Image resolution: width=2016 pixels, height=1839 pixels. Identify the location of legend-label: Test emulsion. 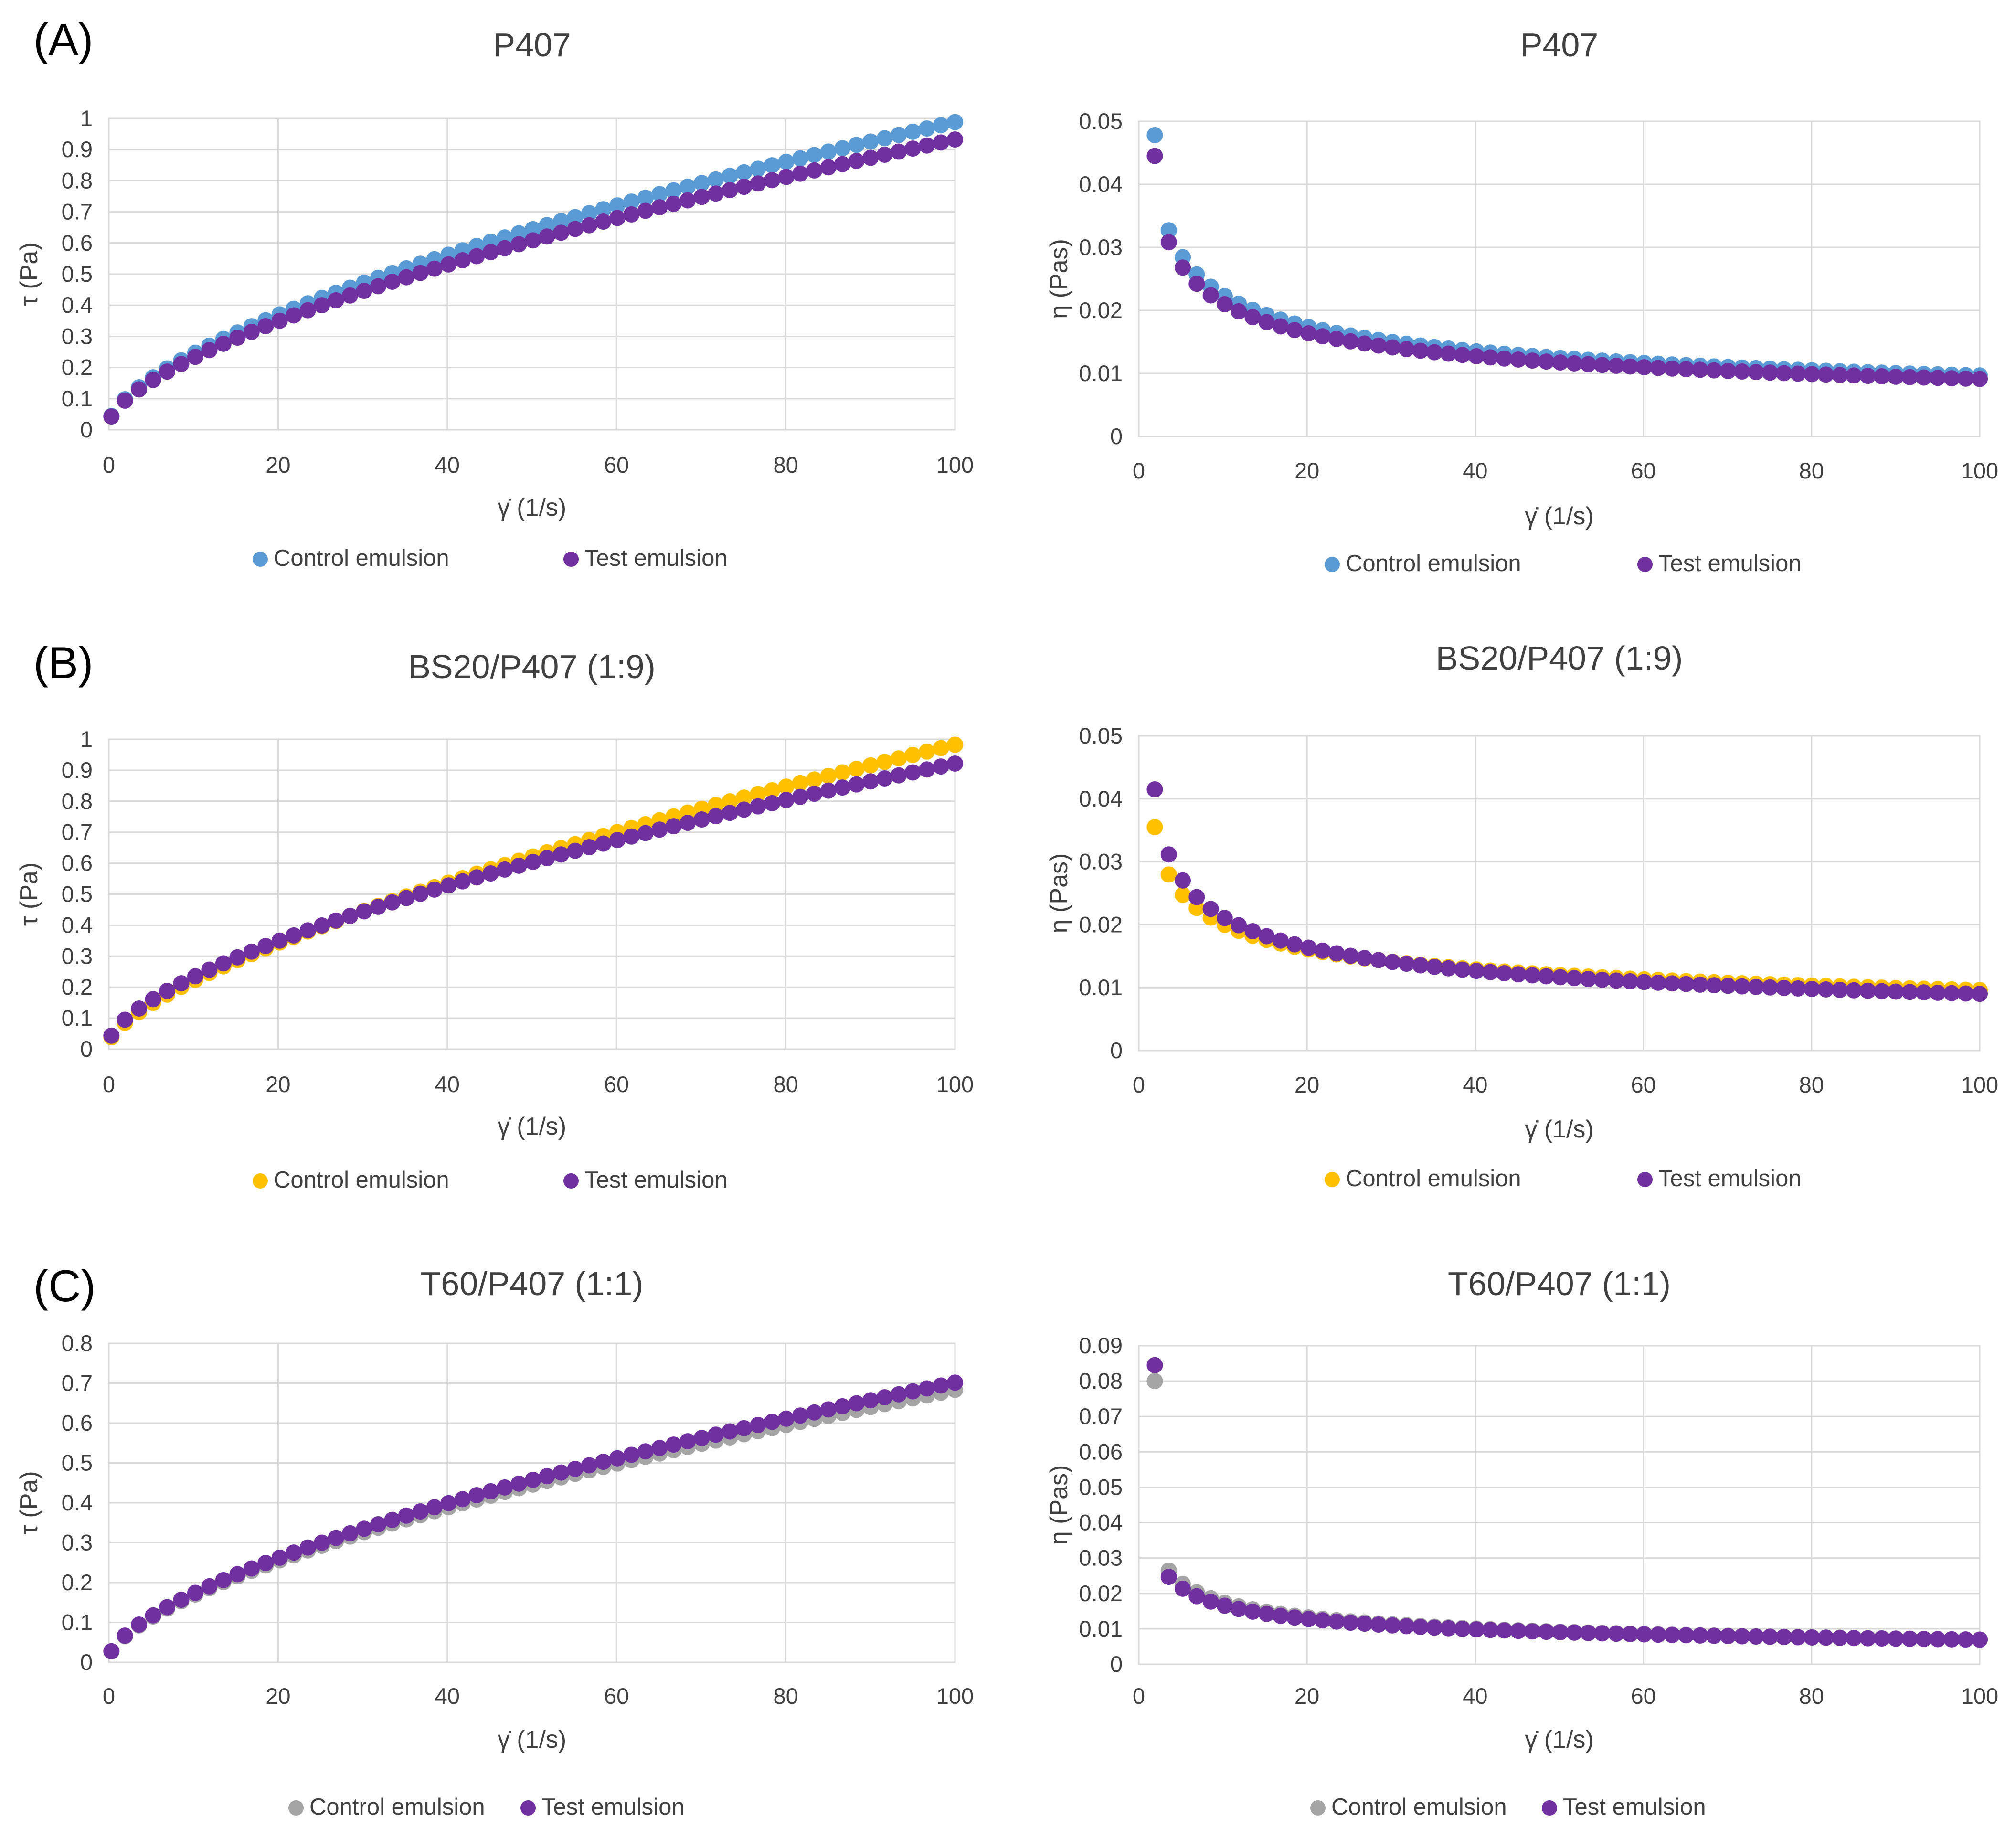
(1730, 1178).